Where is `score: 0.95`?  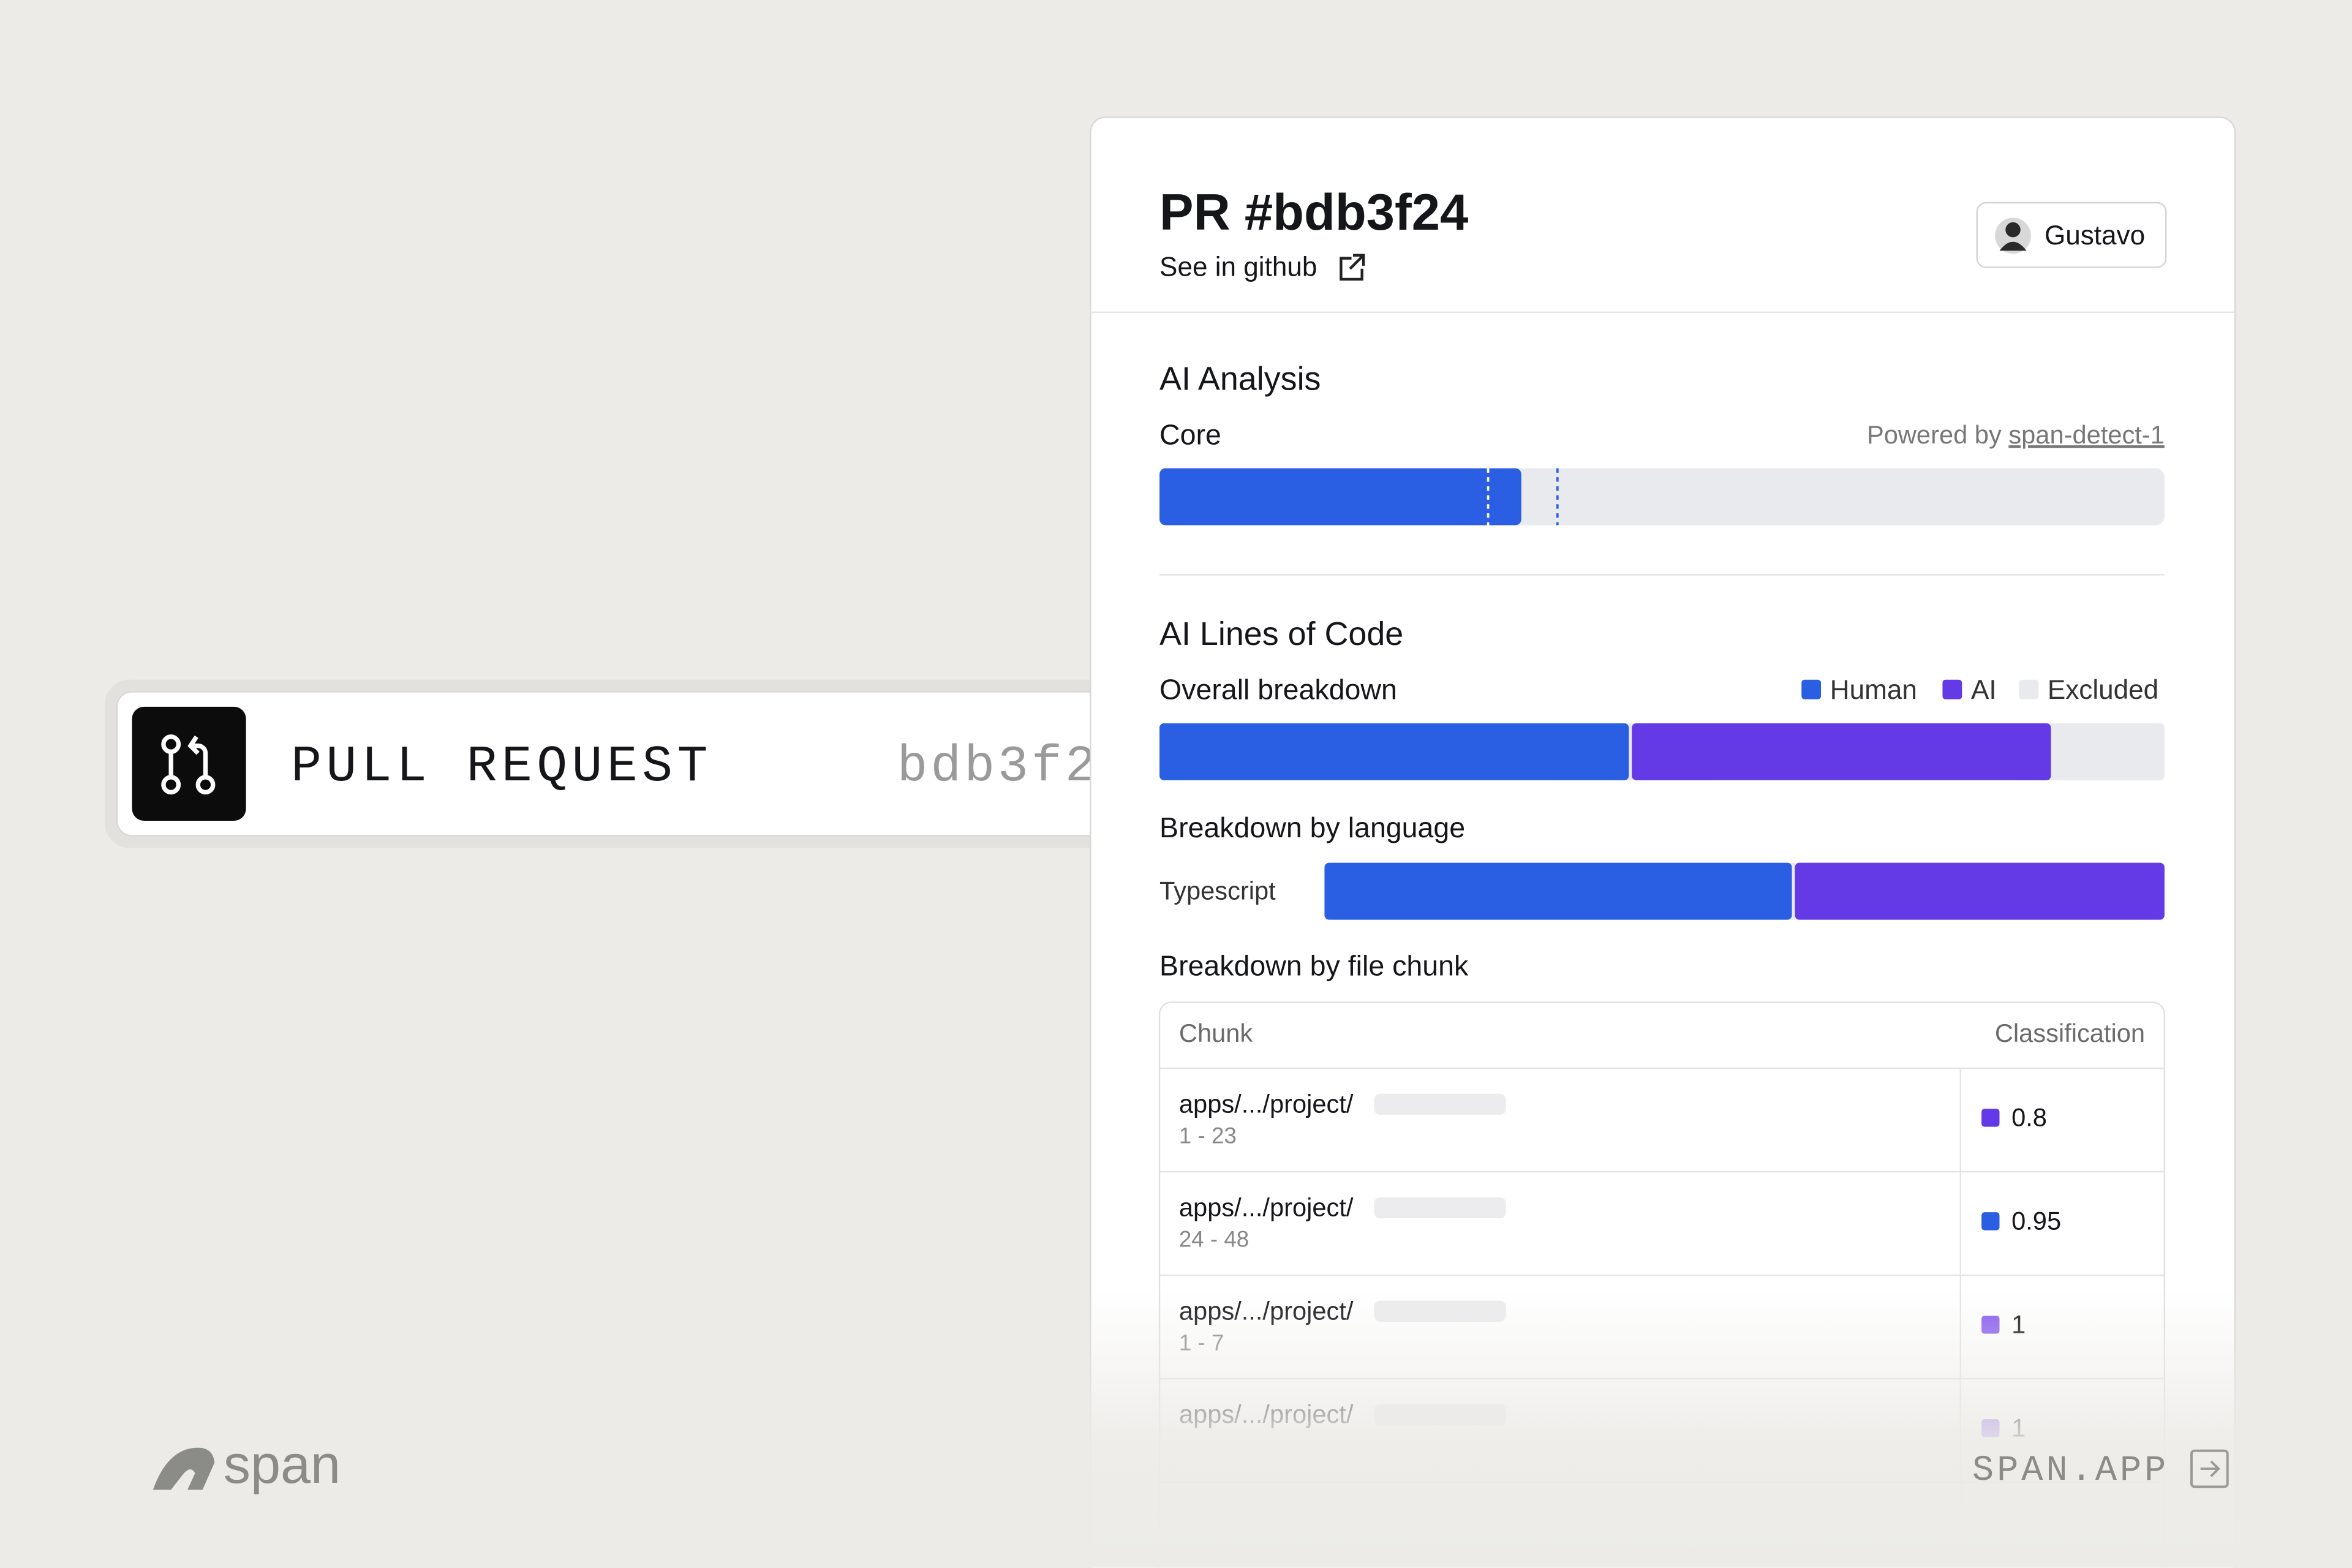
score: 0.95 is located at coordinates (2036, 1221).